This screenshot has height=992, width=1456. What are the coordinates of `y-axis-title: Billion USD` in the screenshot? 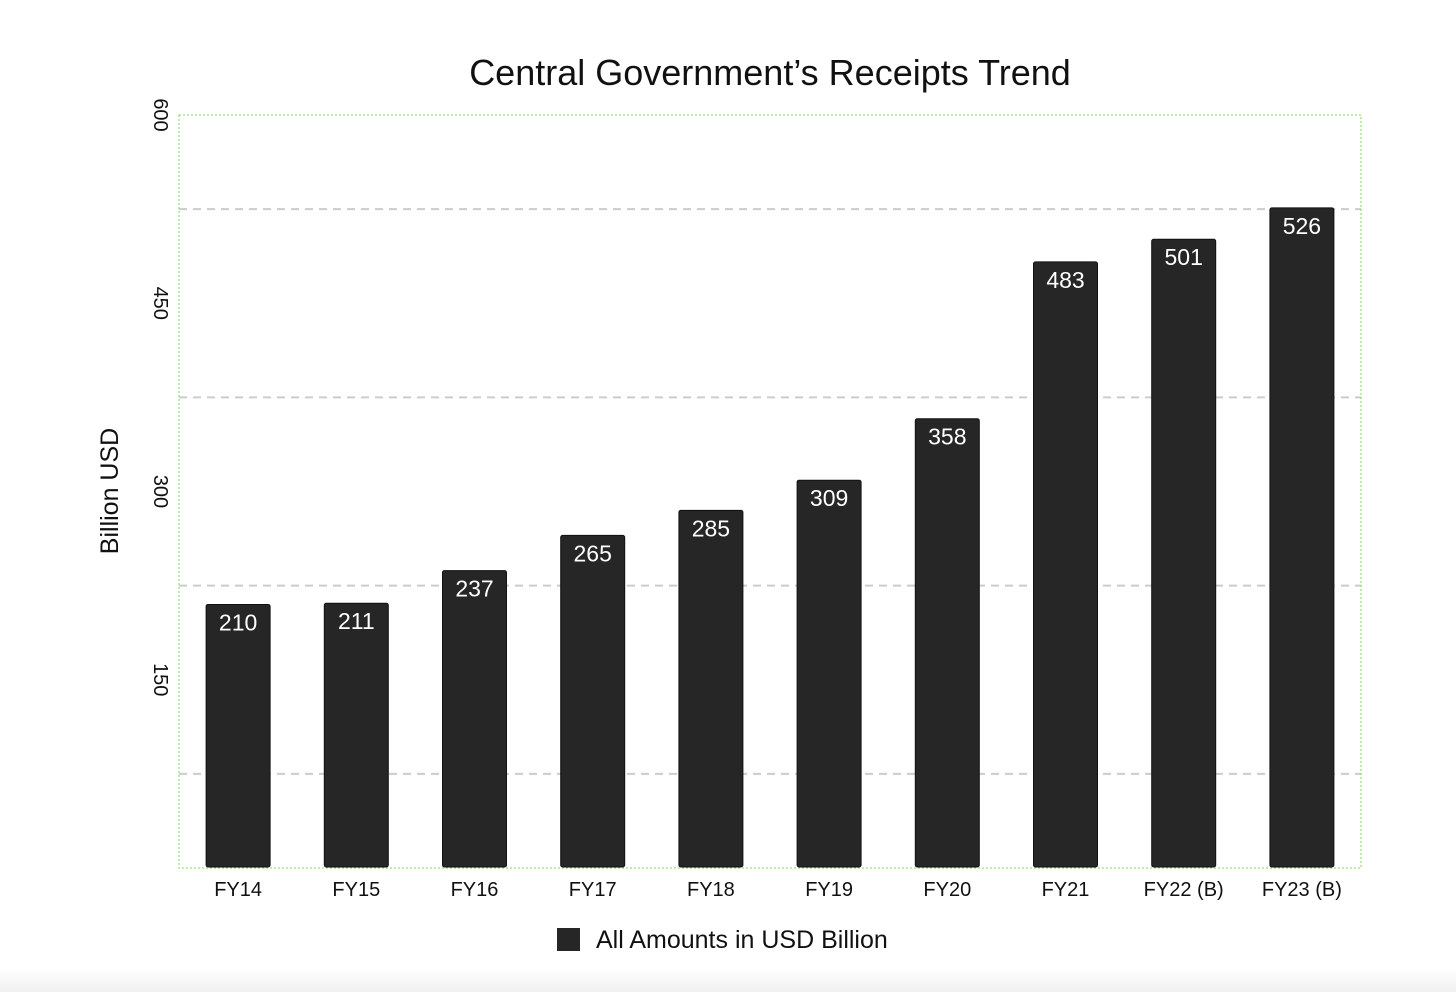 It's located at (110, 491).